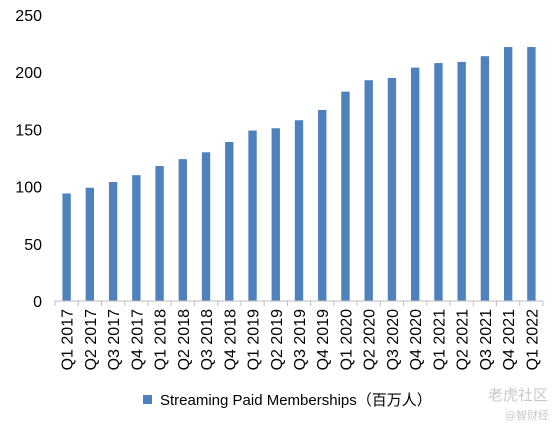  I want to click on x-tick-label: Q3 2018, so click(207, 339).